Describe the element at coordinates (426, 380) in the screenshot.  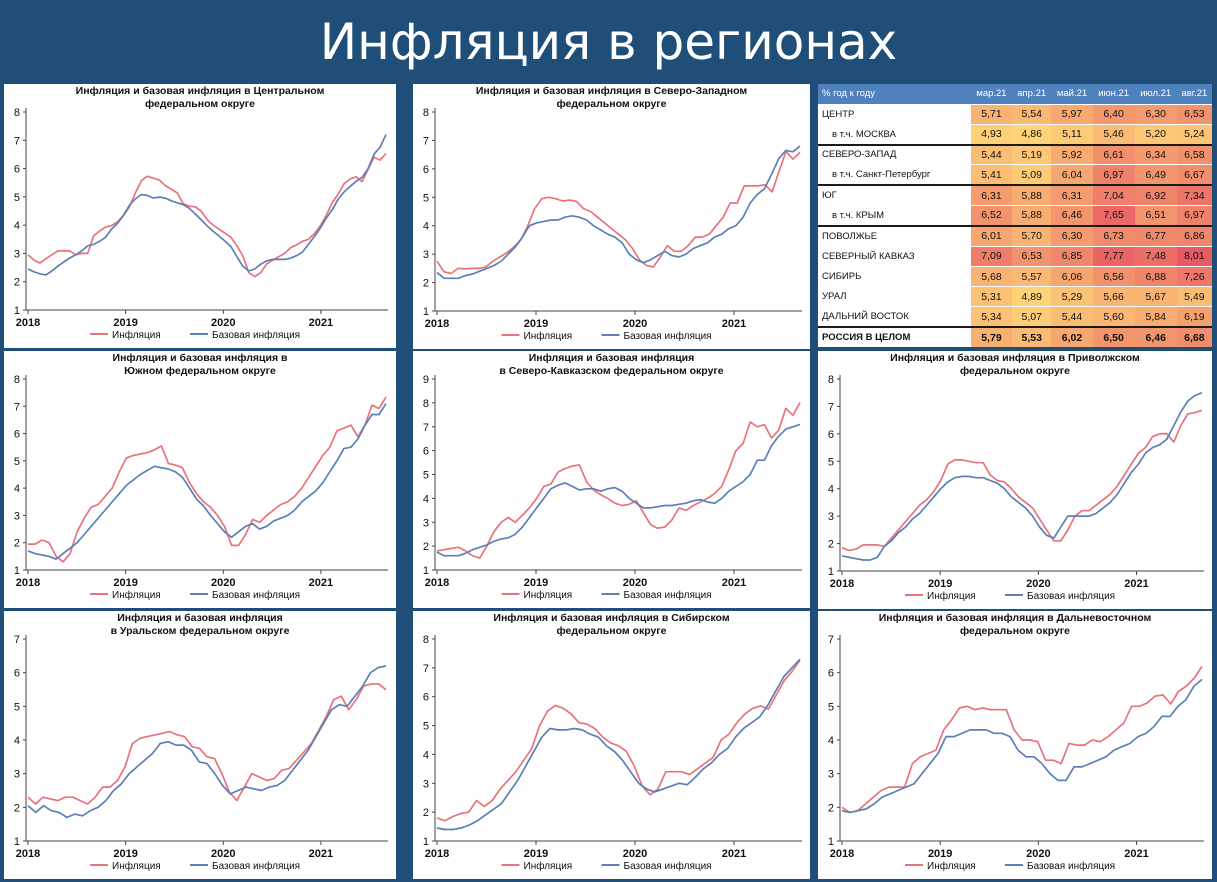
I see `y-tick-label: 9` at that location.